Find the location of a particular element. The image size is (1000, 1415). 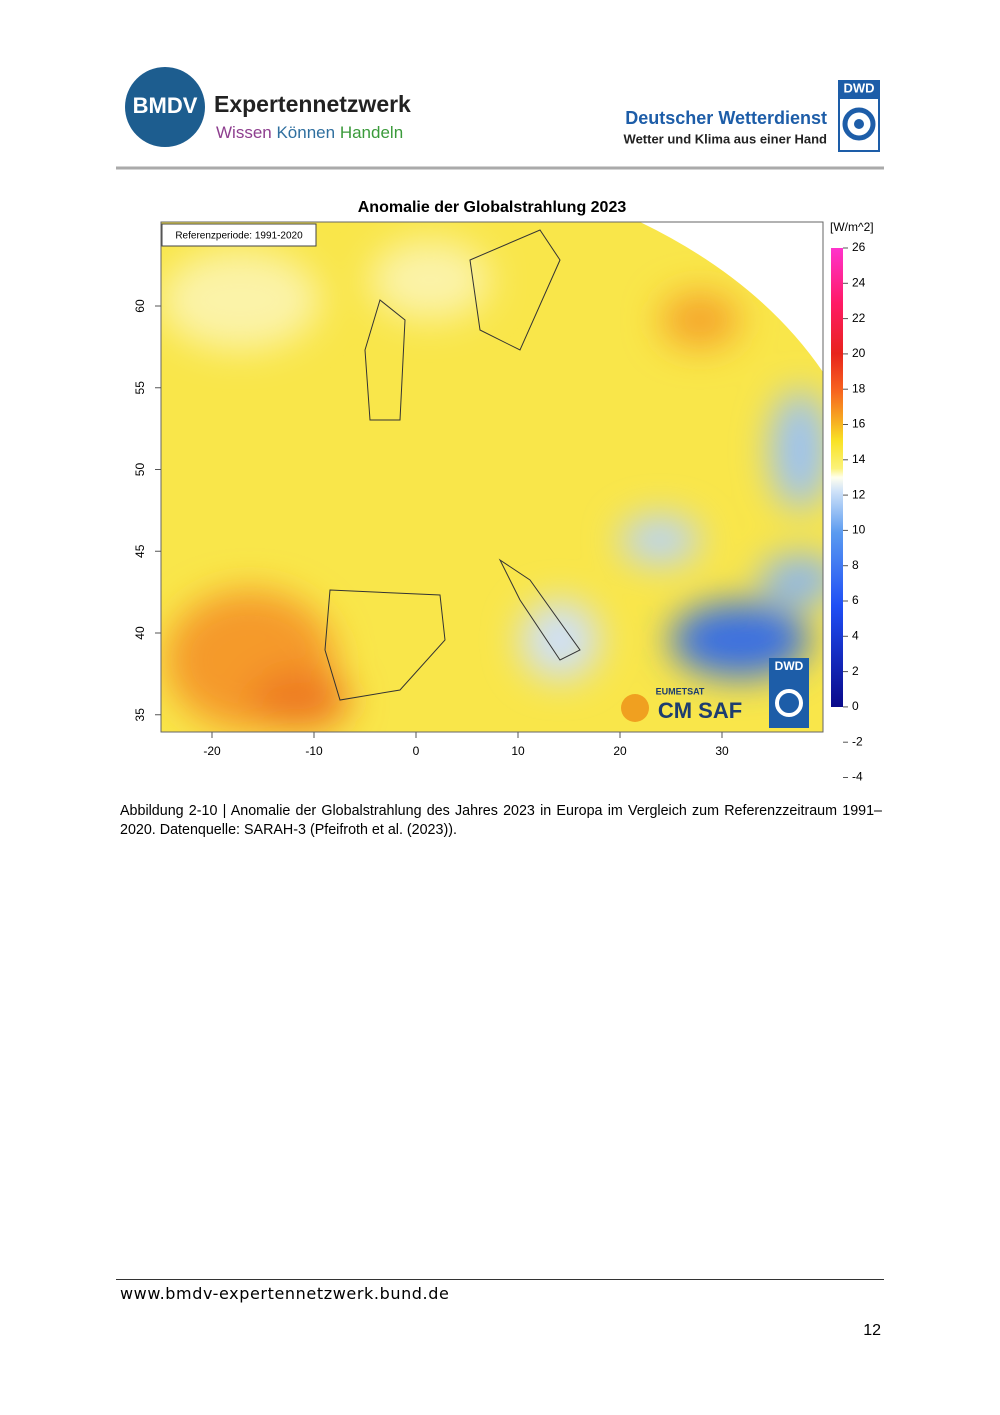

colorbar-tick-label: 6 is located at coordinates (855, 600).